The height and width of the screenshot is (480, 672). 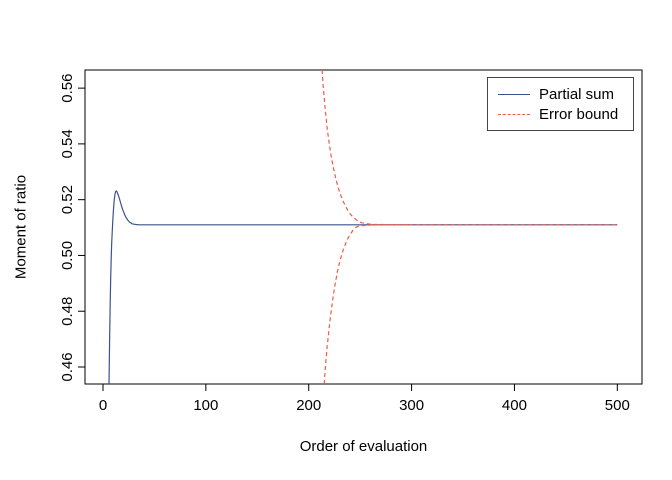 I want to click on y-axis: 0.46 0.48 0.50 0.52 0.54 0.56, so click(x=72, y=228).